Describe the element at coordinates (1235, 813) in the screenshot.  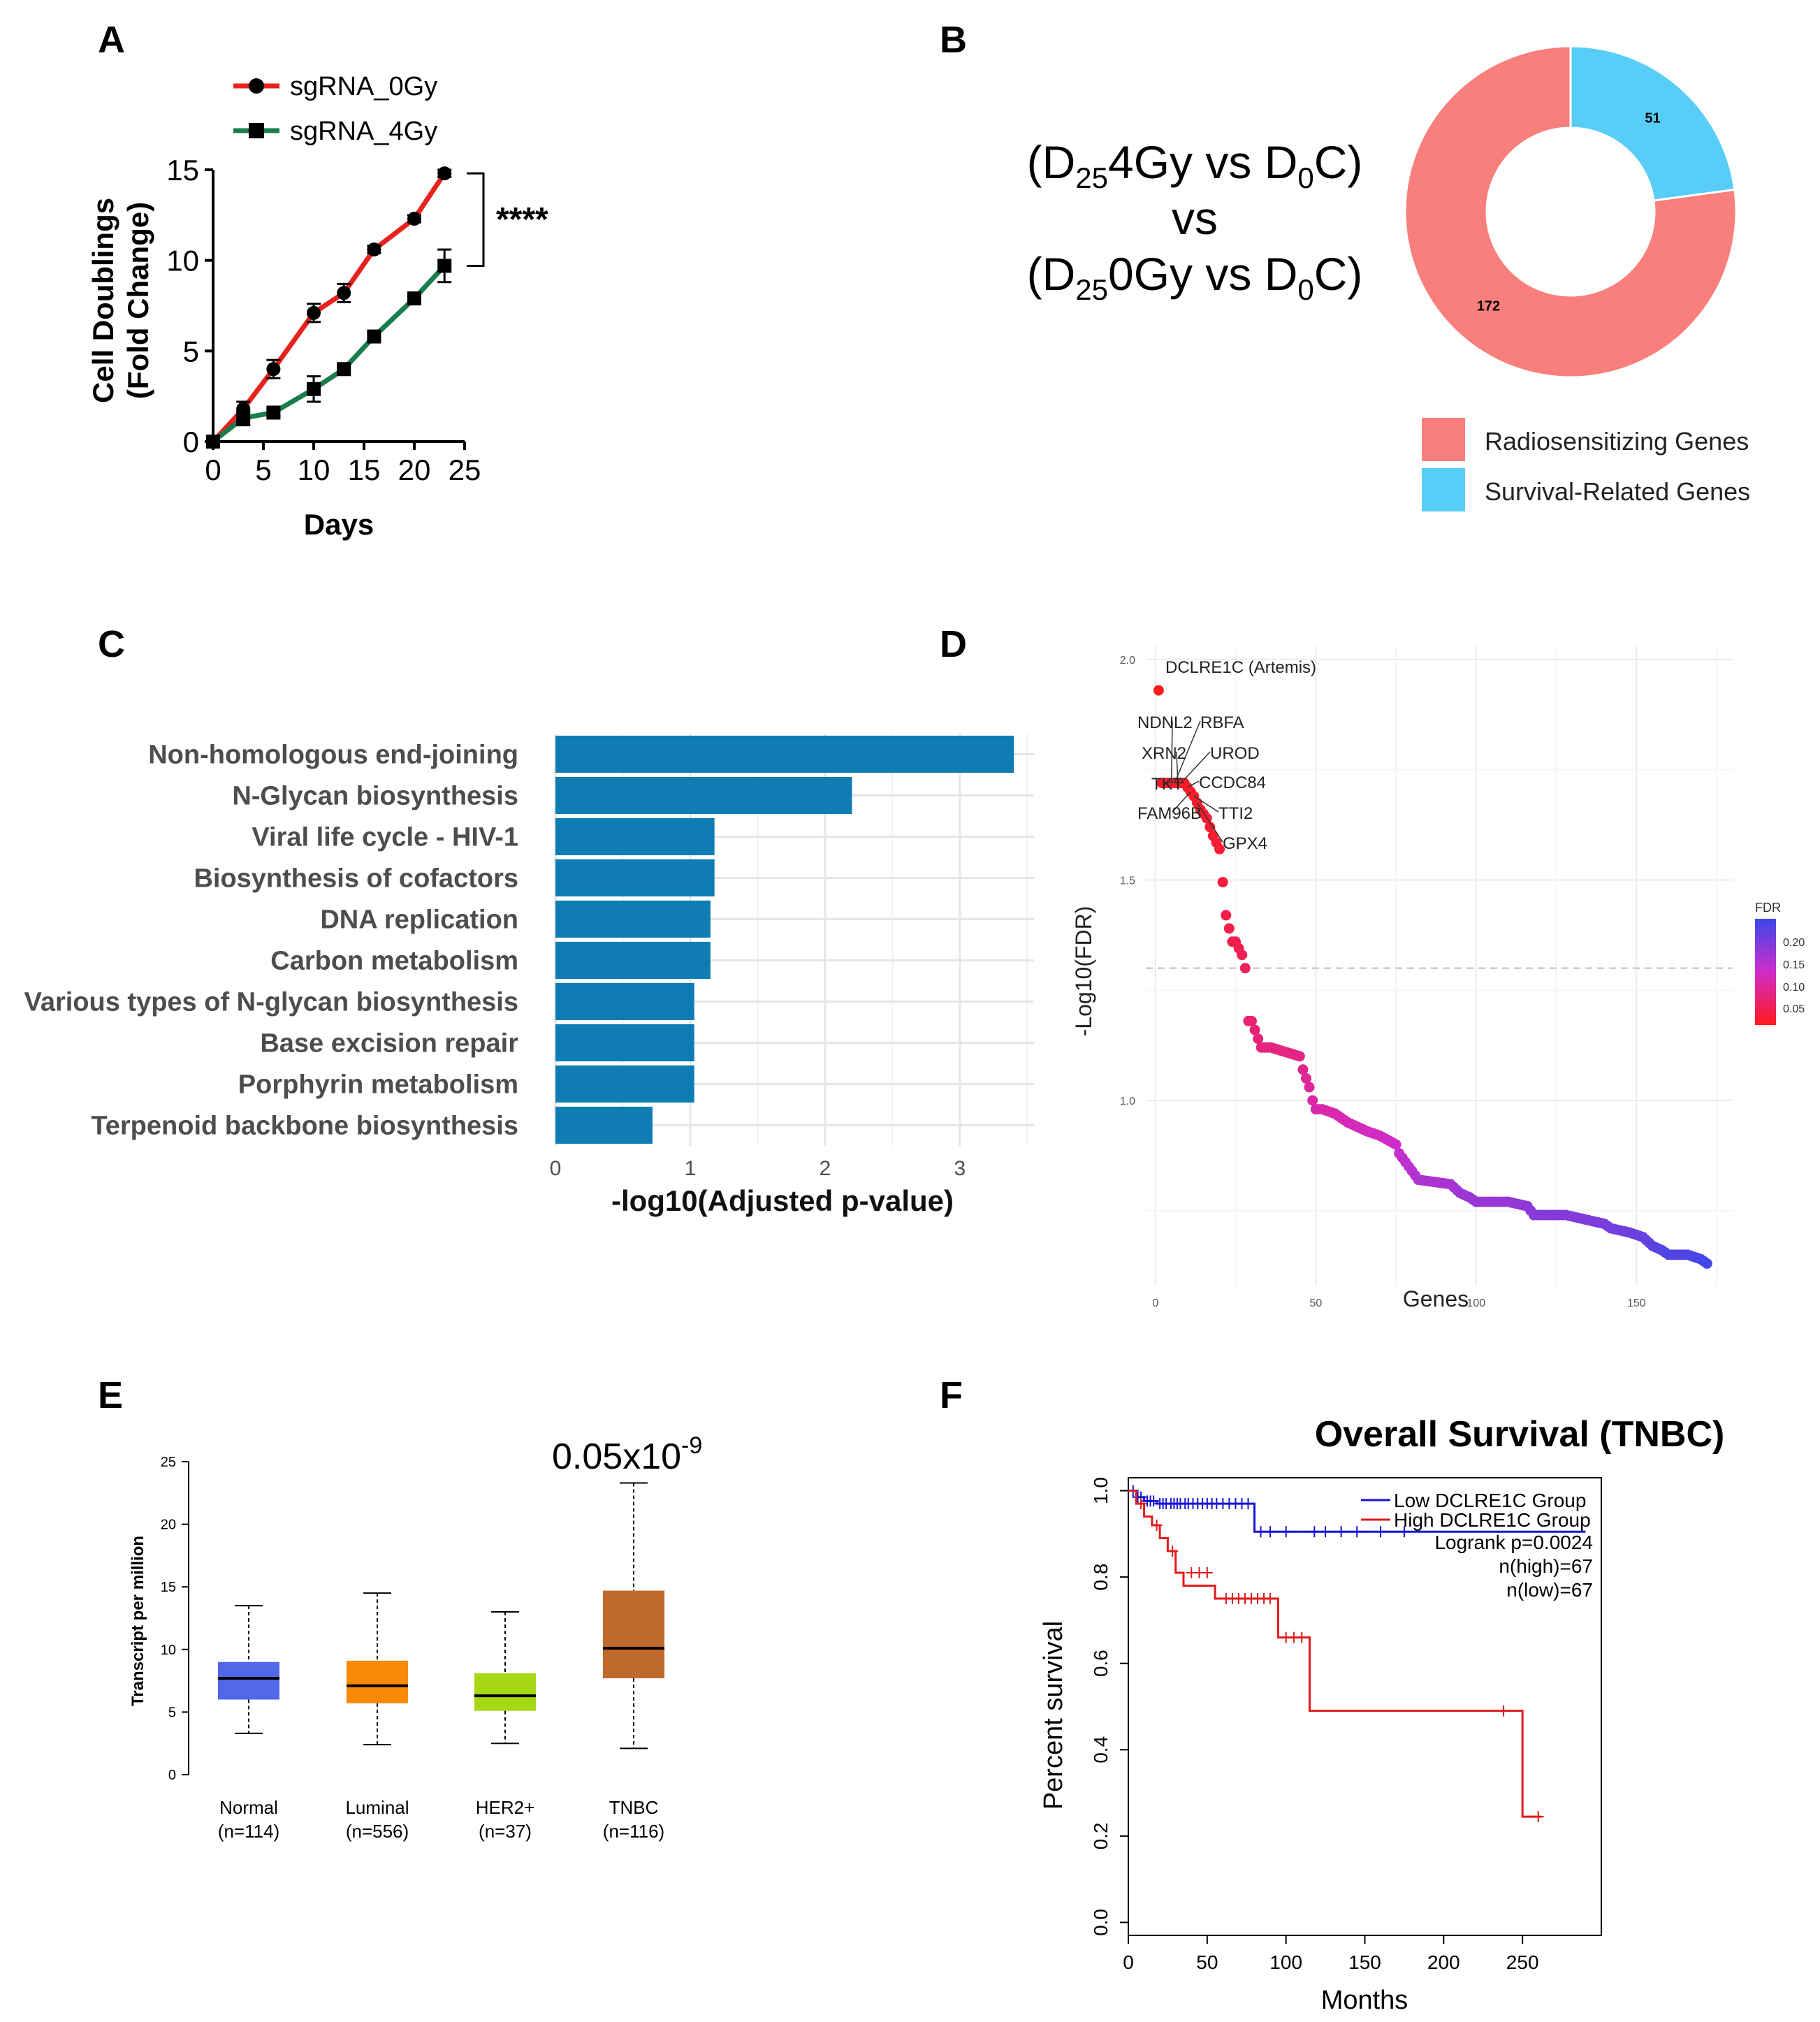
I see `gene-label: TTI2` at that location.